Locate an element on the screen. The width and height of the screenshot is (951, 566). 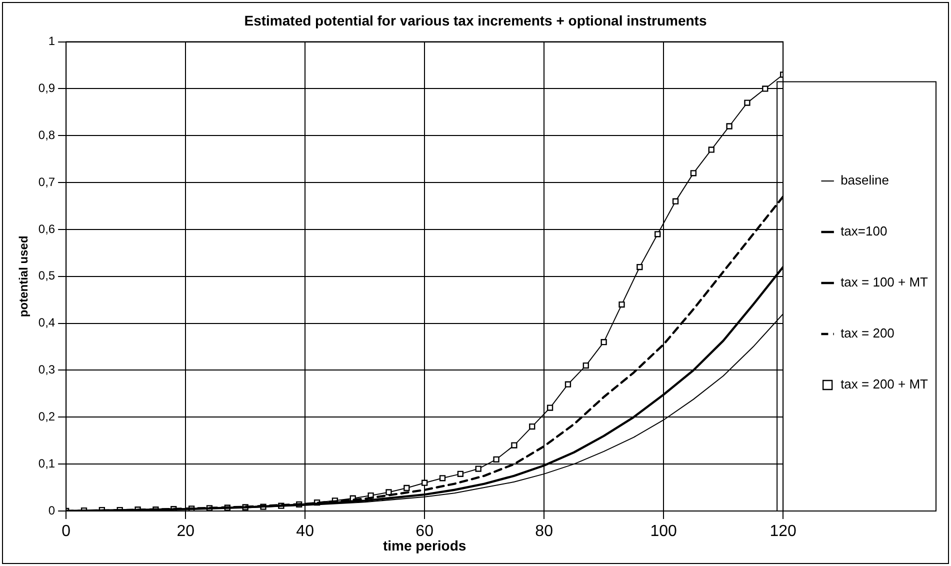
x-tick-label: 0 is located at coordinates (66, 531).